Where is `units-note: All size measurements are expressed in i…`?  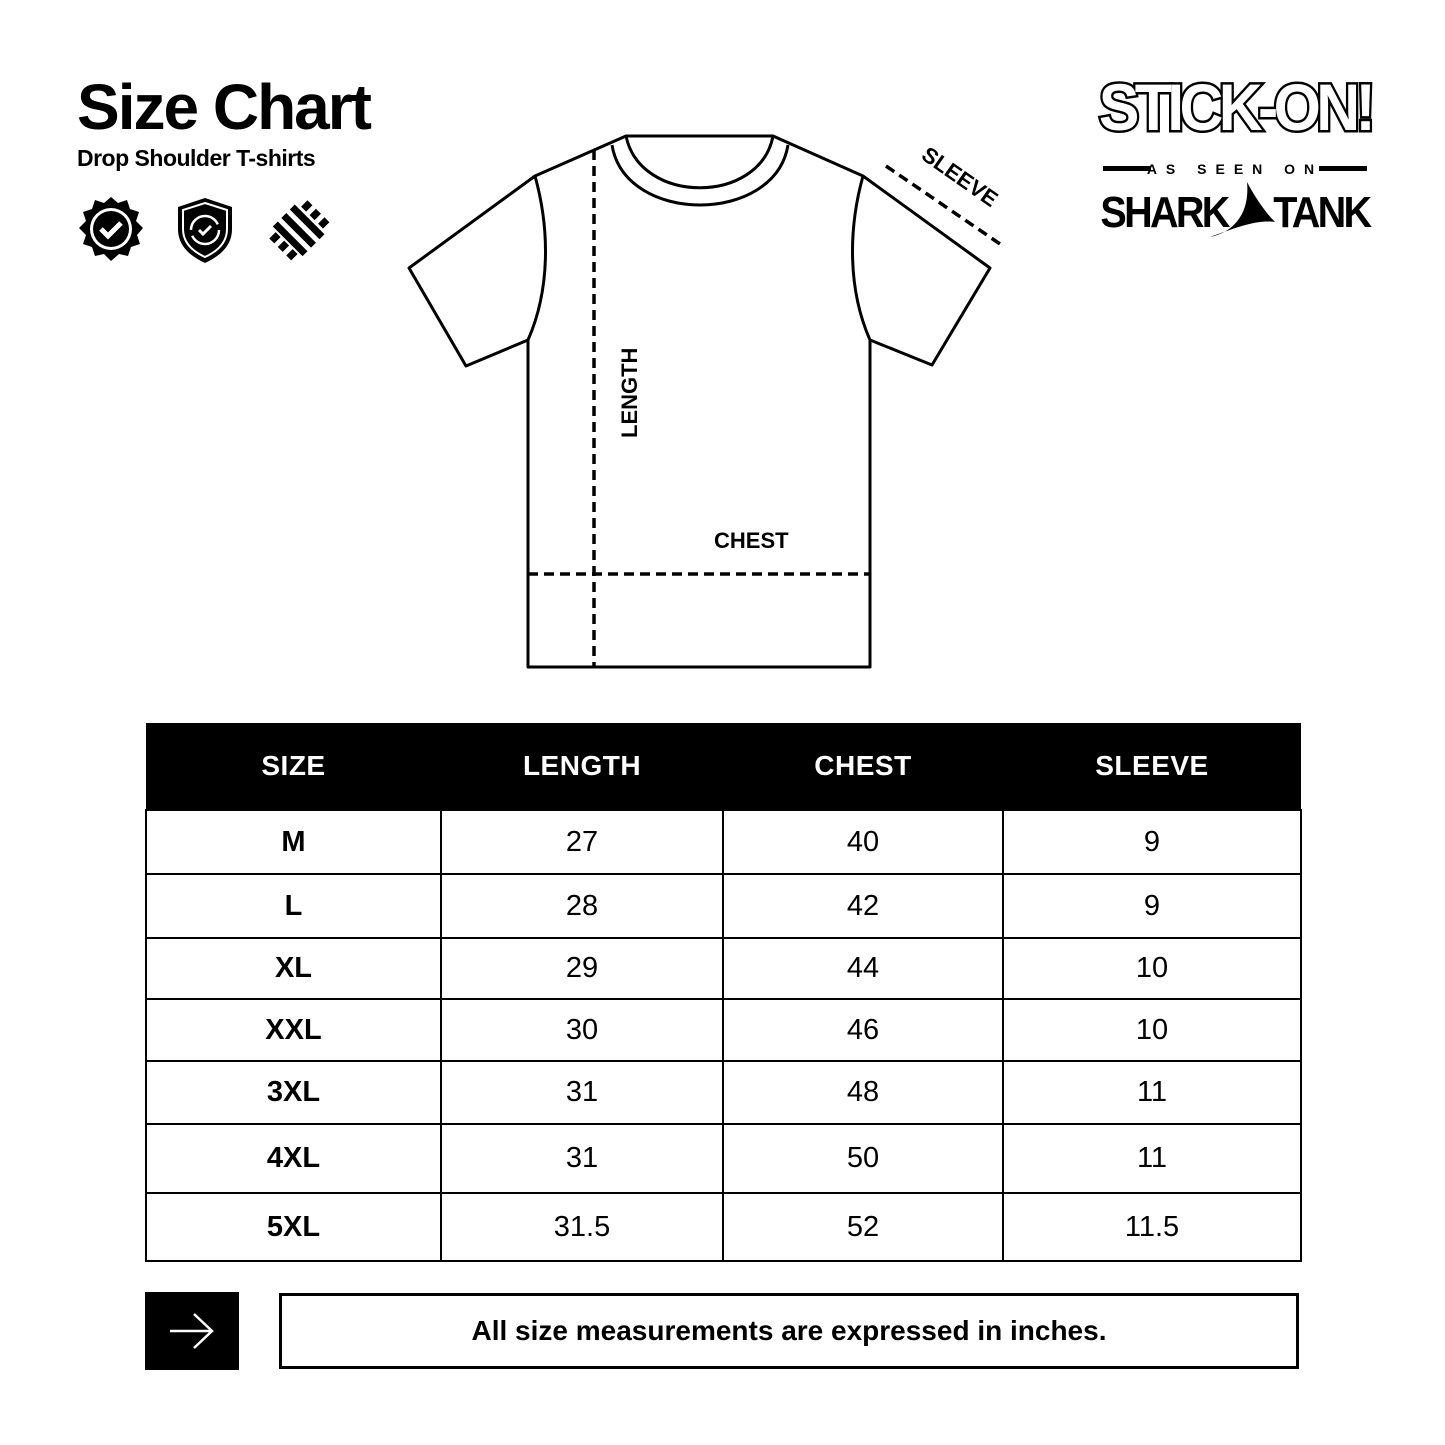
units-note: All size measurements are expressed in i… is located at coordinates (789, 1331).